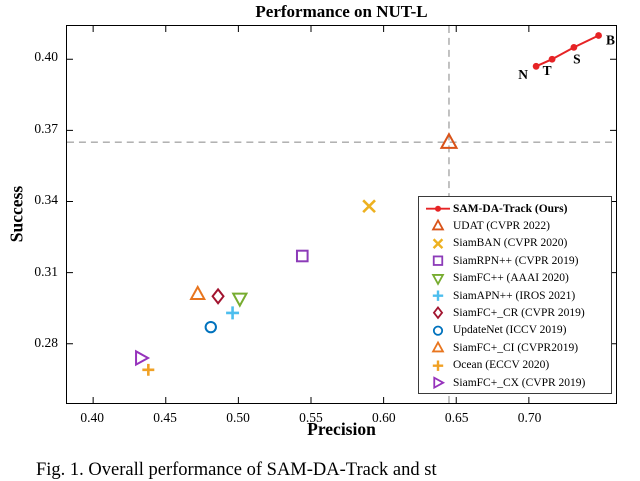  What do you see at coordinates (519, 313) in the screenshot?
I see `legend-label: SiamFC+_CR (CVPR 2019)` at bounding box center [519, 313].